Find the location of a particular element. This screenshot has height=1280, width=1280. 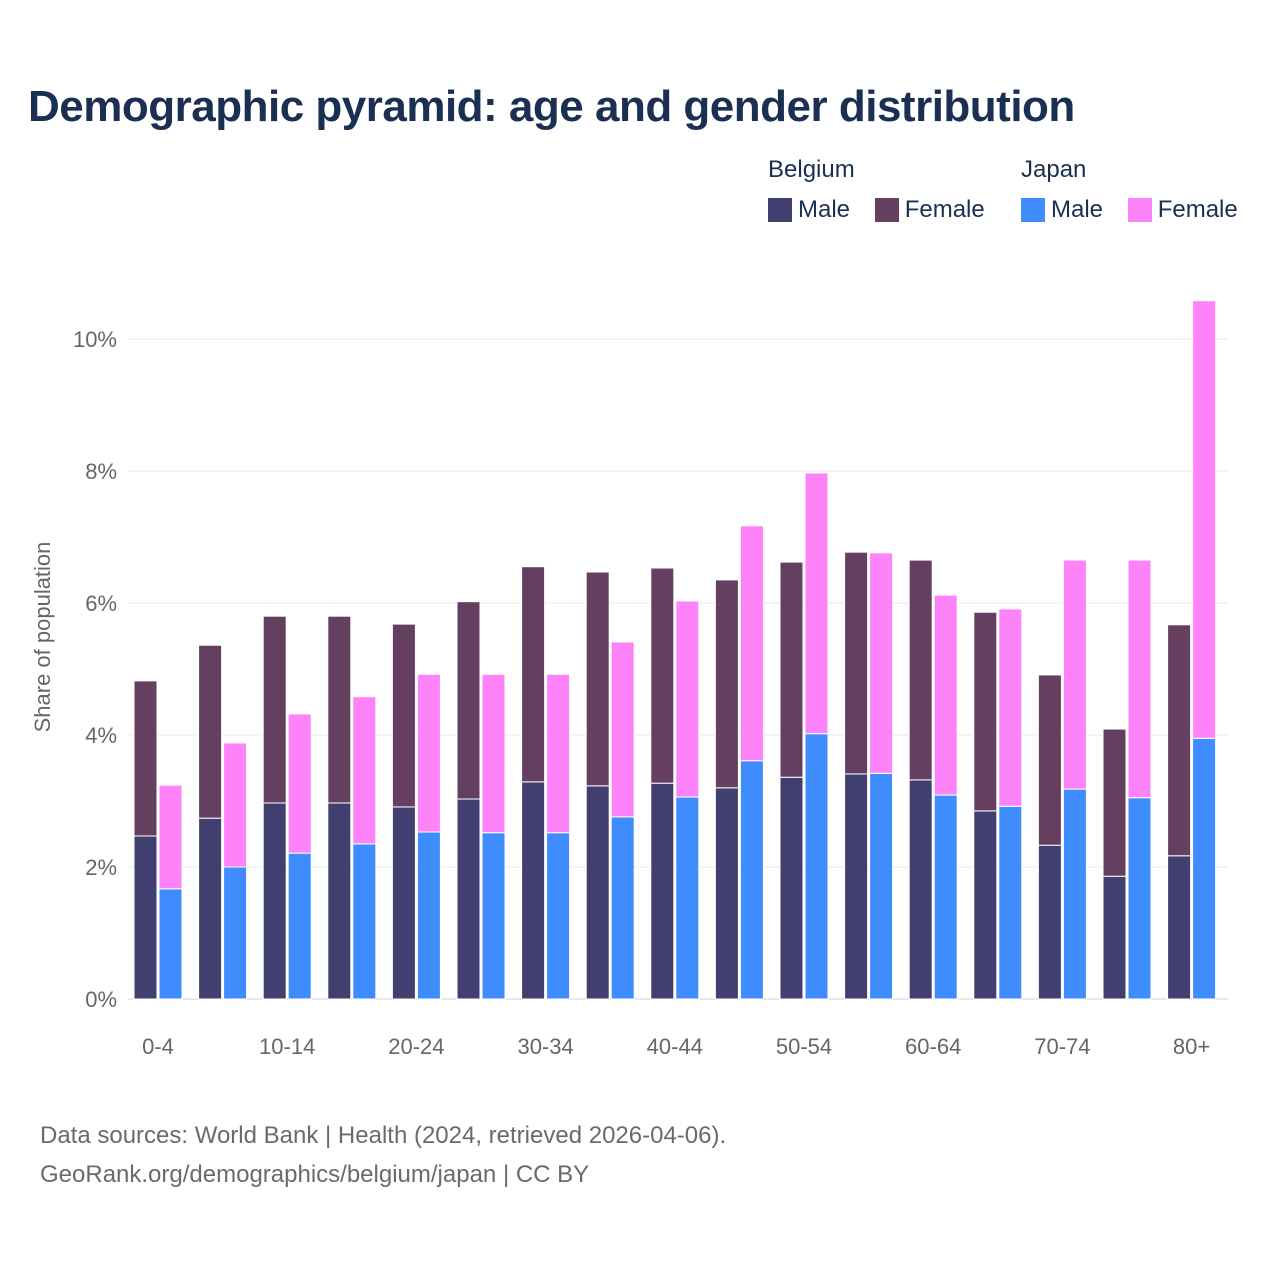

x-tick-label: 0-4 is located at coordinates (158, 1046).